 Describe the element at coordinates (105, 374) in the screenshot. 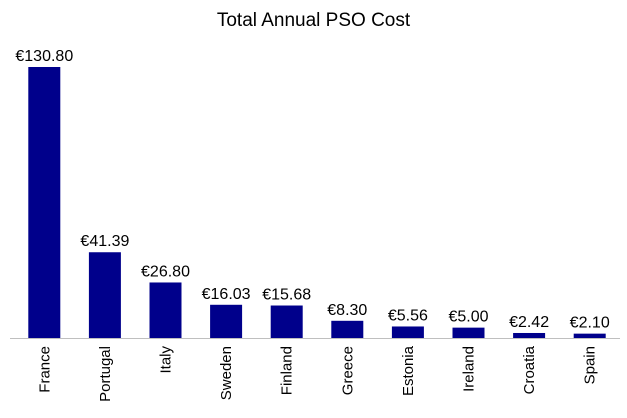

I see `tick-label-portugal: Portugal` at that location.